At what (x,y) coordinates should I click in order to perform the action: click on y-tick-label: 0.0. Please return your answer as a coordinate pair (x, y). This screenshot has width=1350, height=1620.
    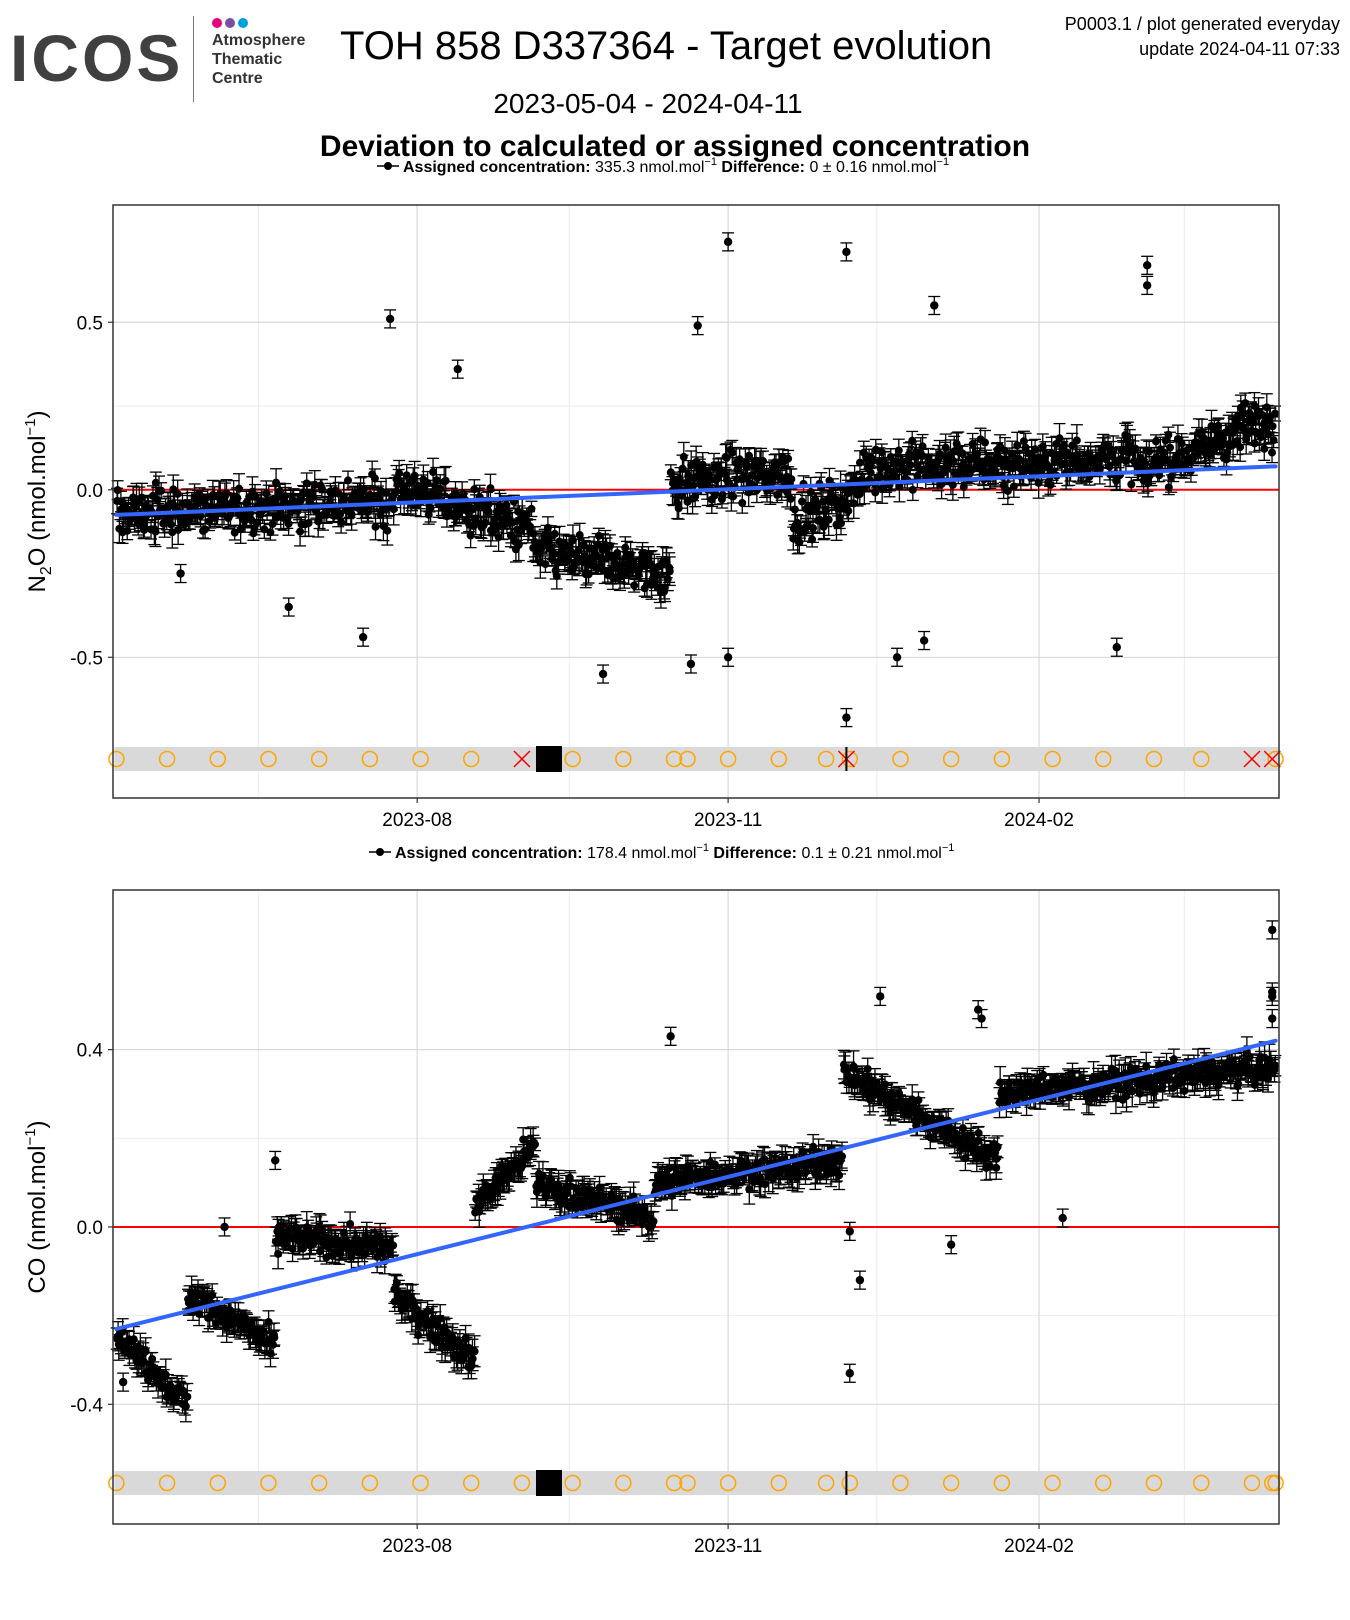
    Looking at the image, I should click on (90, 491).